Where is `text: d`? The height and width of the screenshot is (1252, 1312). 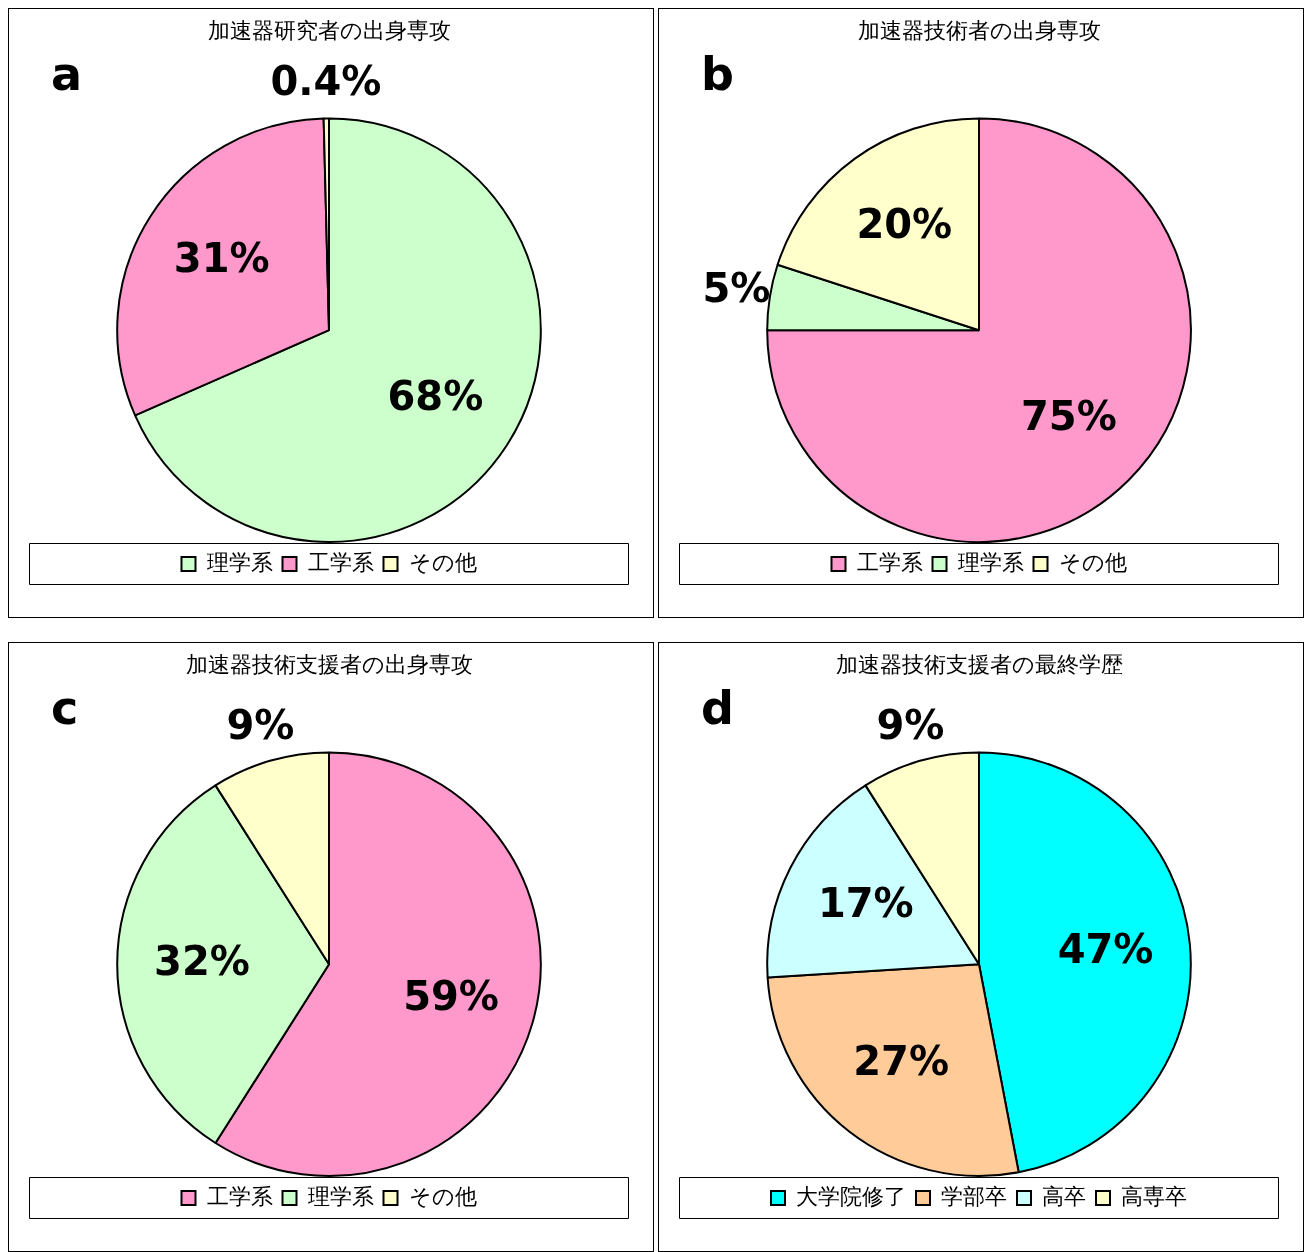 text: d is located at coordinates (717, 708).